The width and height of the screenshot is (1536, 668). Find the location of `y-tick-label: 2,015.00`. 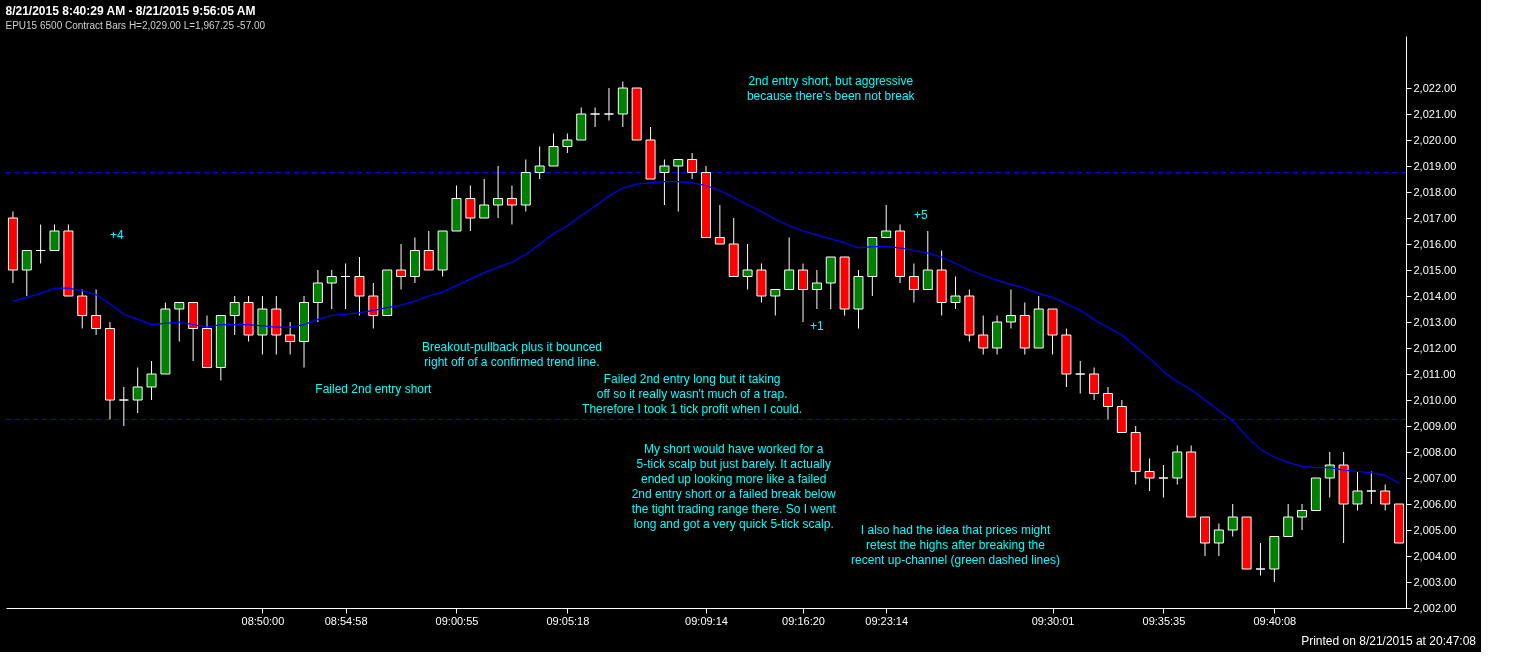

y-tick-label: 2,015.00 is located at coordinates (1435, 269).